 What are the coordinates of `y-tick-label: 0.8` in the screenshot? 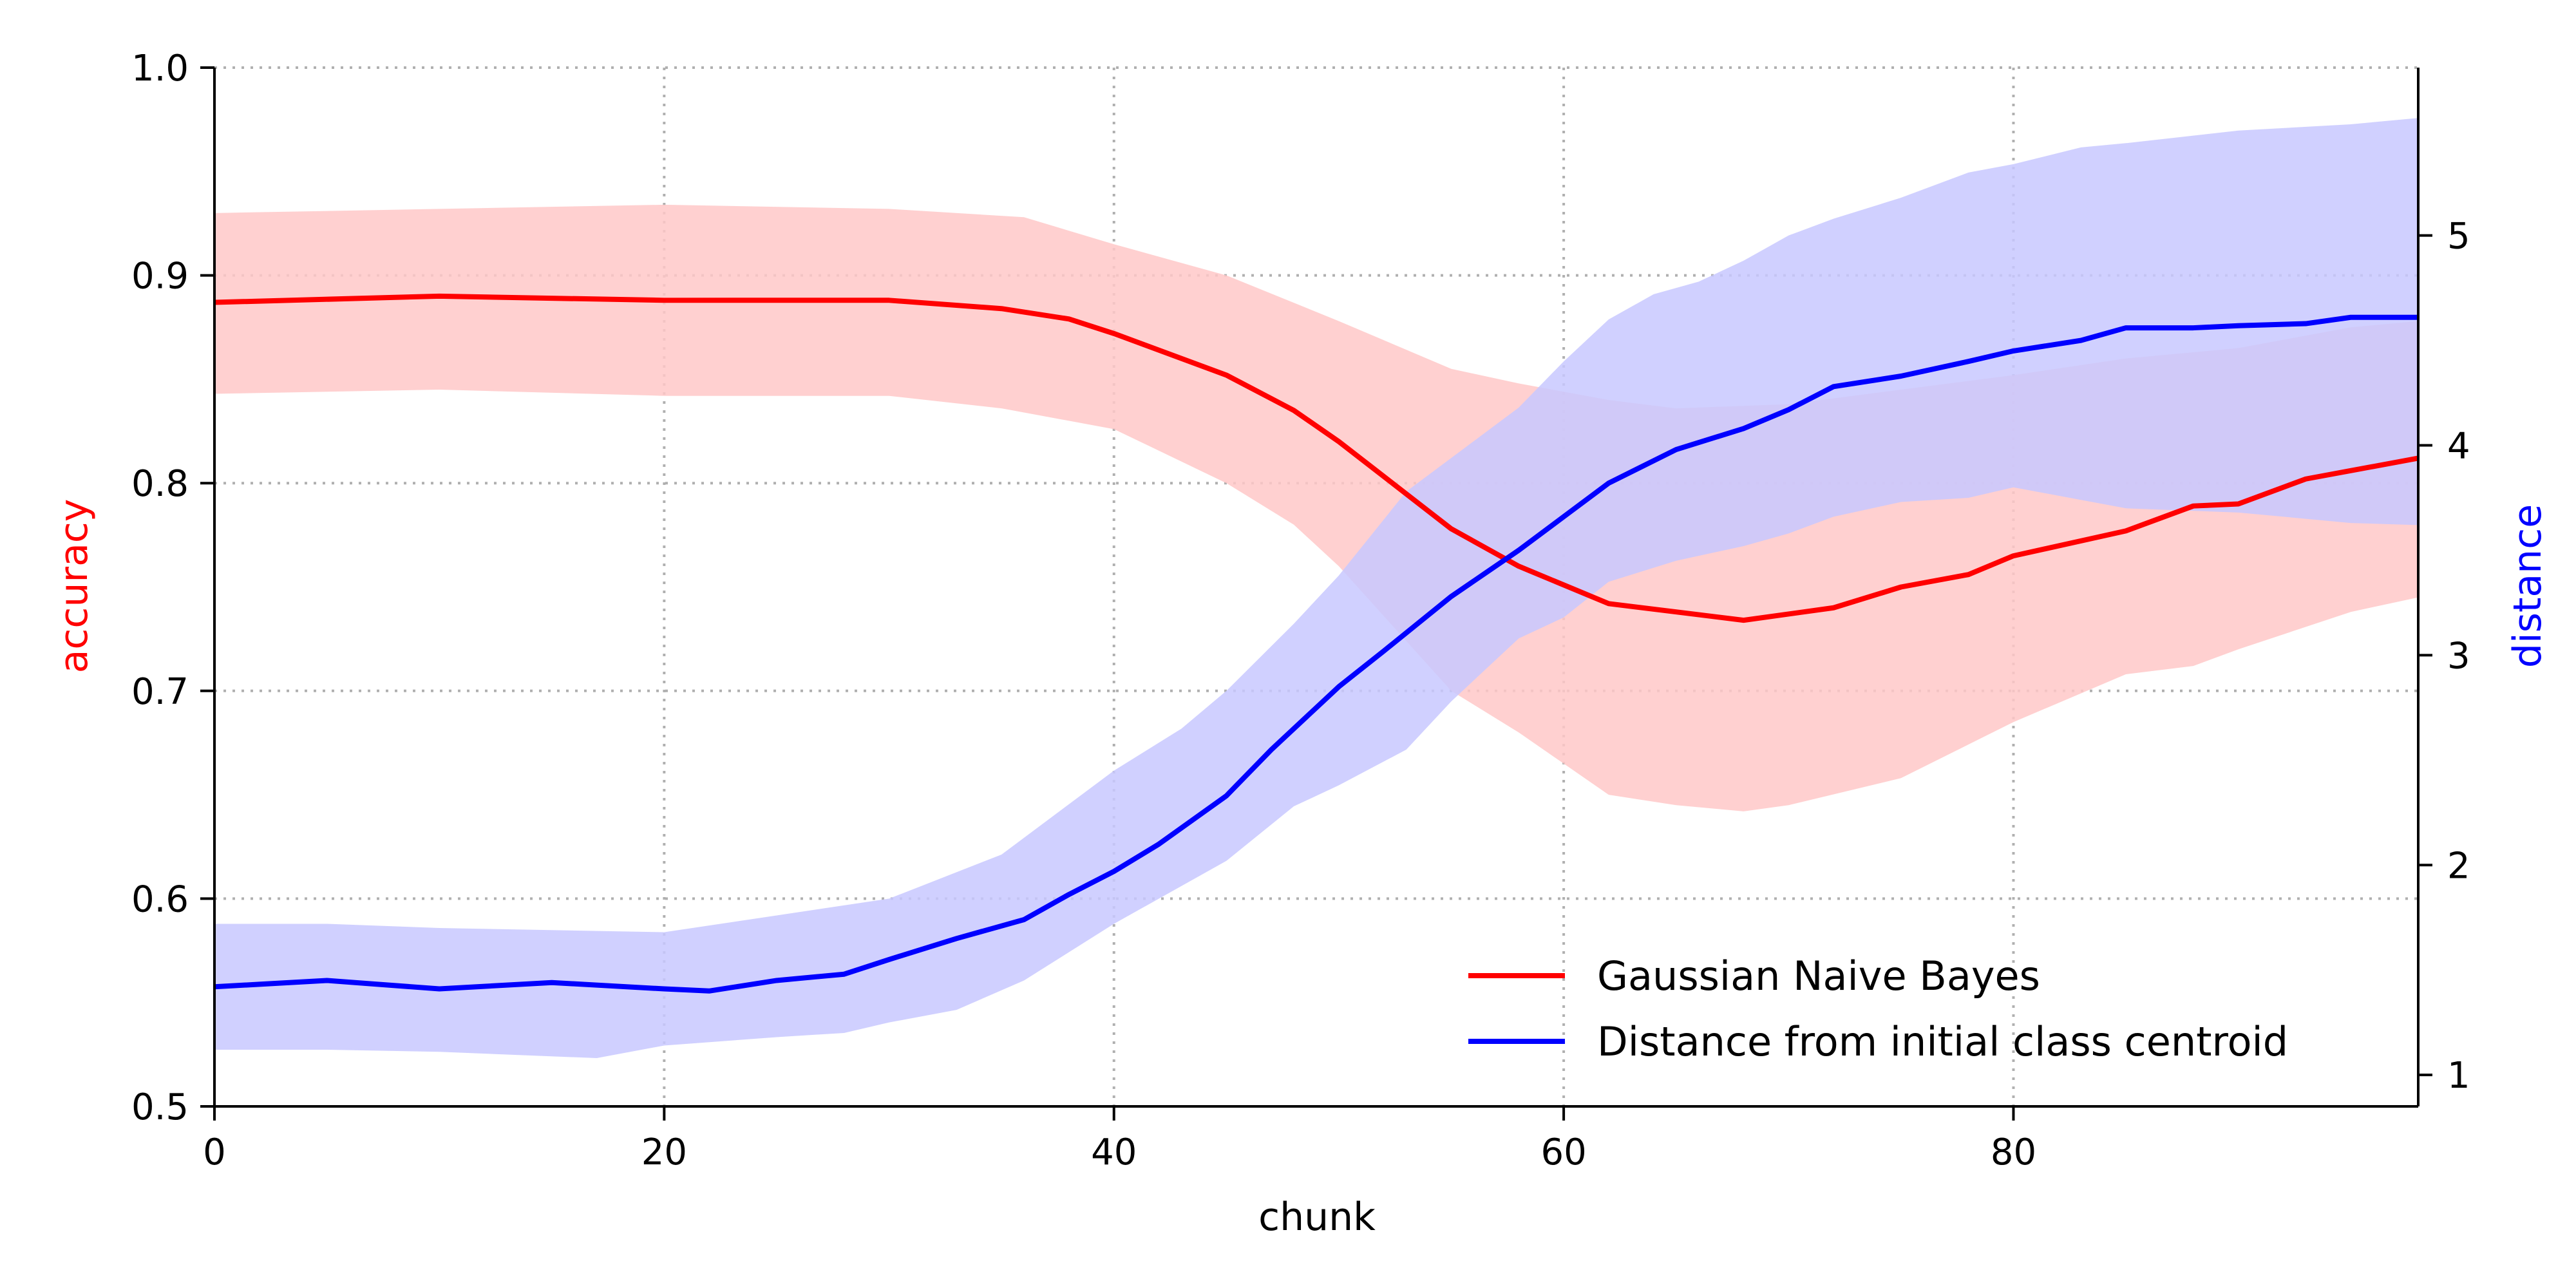 It's located at (160, 484).